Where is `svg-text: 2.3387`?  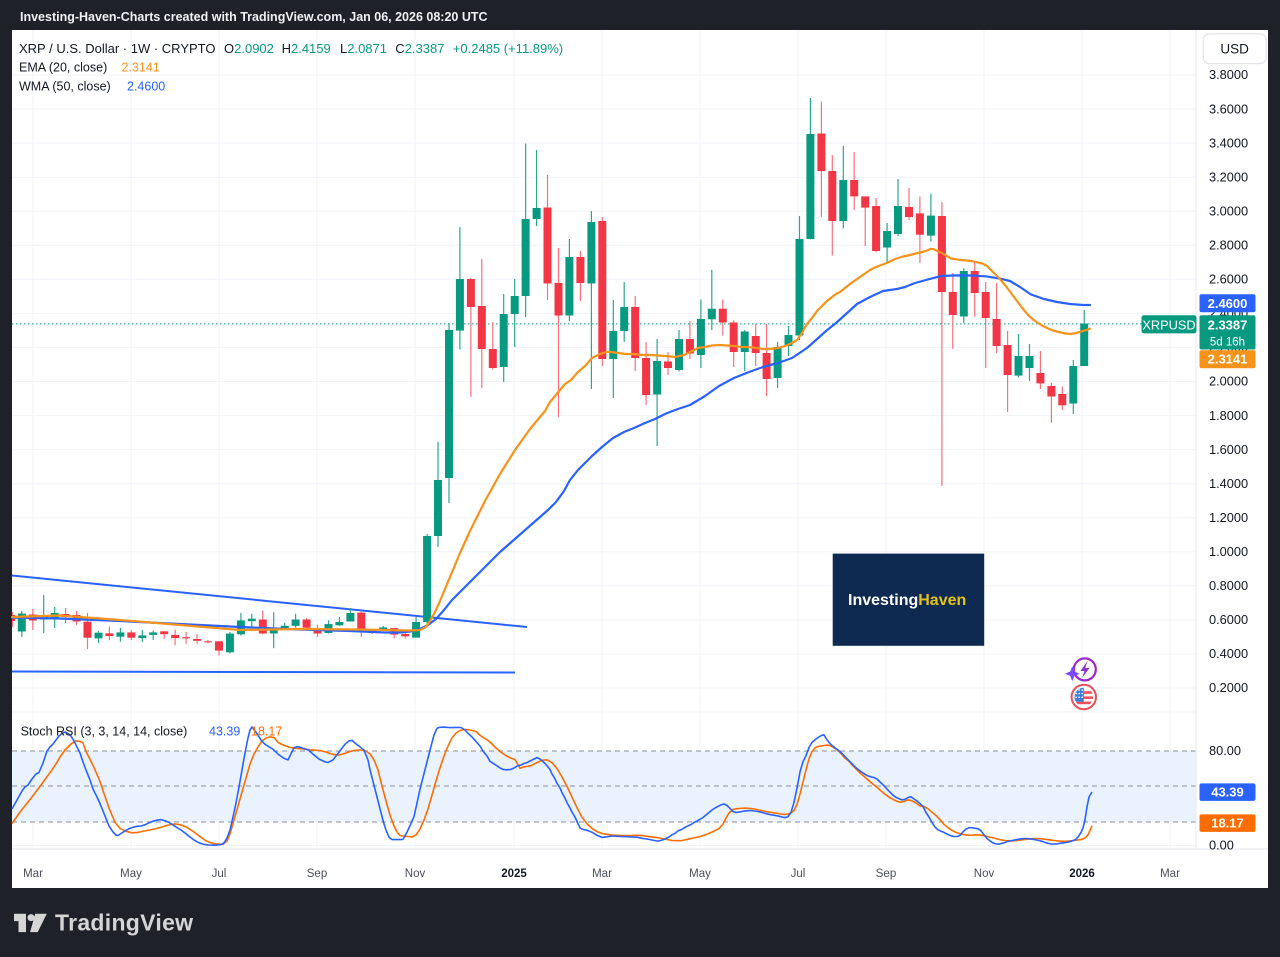
svg-text: 2.3387 is located at coordinates (1228, 325).